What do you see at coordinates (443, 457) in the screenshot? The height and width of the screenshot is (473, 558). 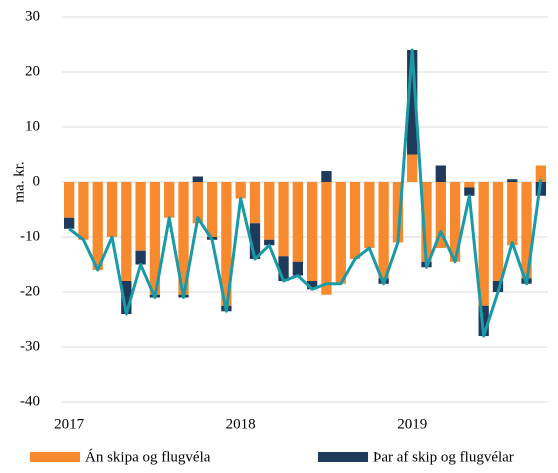 I see `legend-label: Þar af skip og flugvélar` at bounding box center [443, 457].